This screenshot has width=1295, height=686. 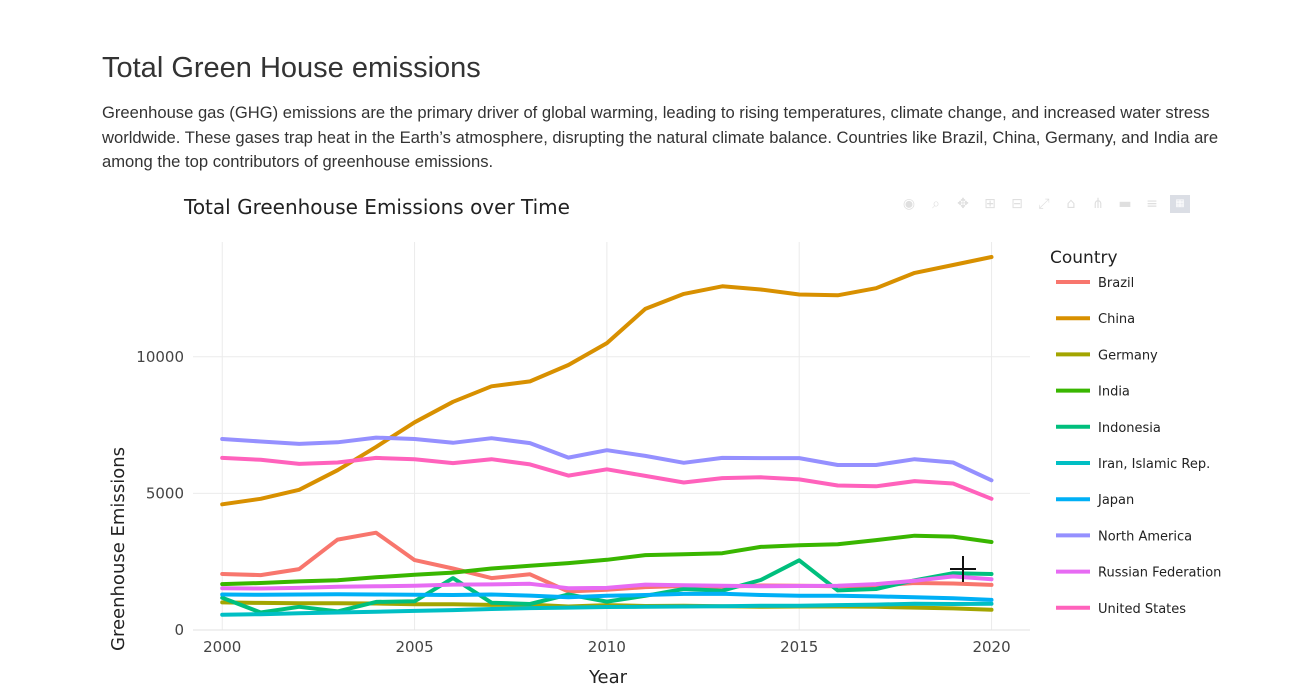 What do you see at coordinates (799, 647) in the screenshot?
I see `x-tick-label: 2015` at bounding box center [799, 647].